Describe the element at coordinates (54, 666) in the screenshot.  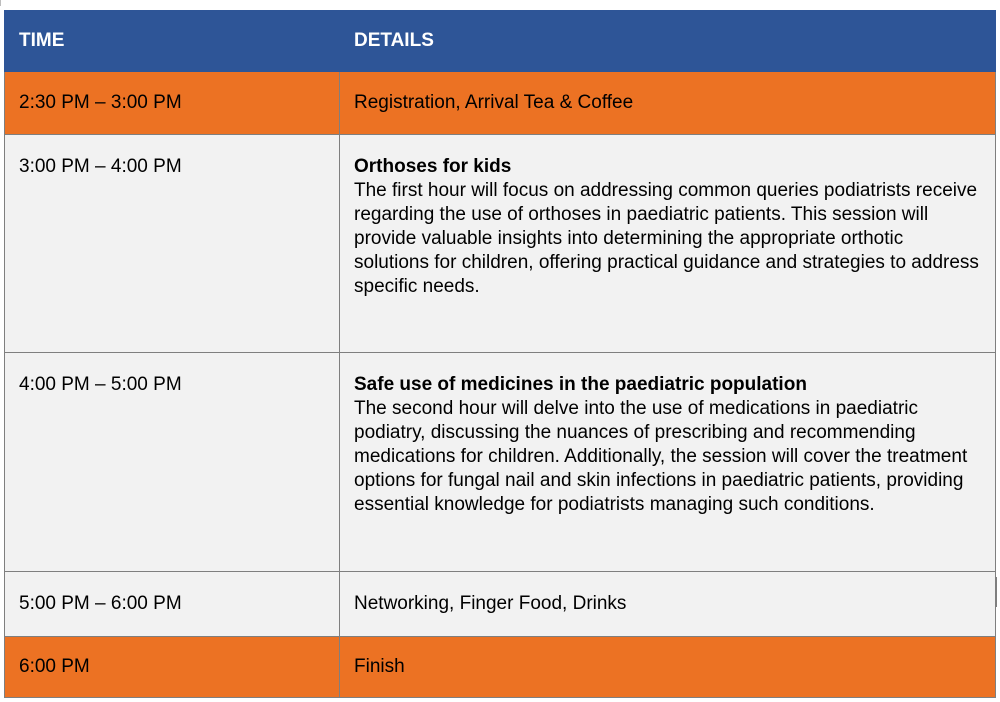
I see `time-value: 6:00 PM` at that location.